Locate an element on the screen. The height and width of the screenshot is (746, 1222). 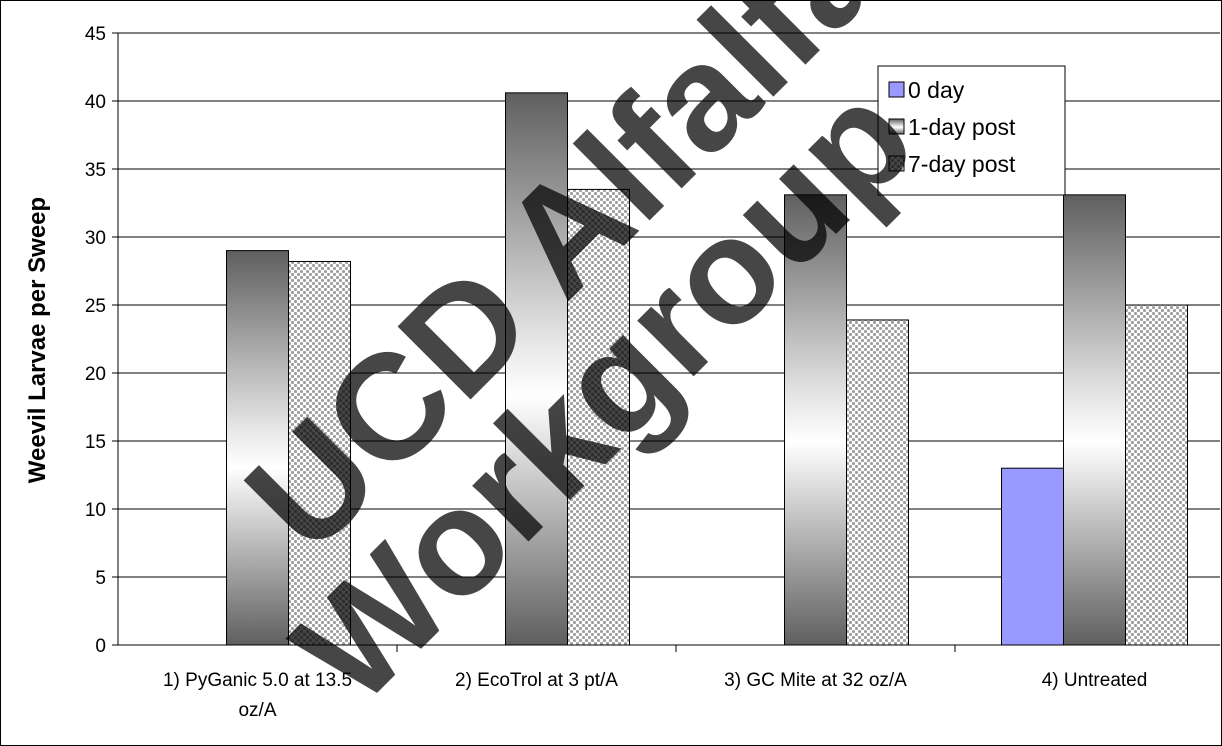
y-axis-label: Weevil Larvae per Sweep is located at coordinates (37, 340).